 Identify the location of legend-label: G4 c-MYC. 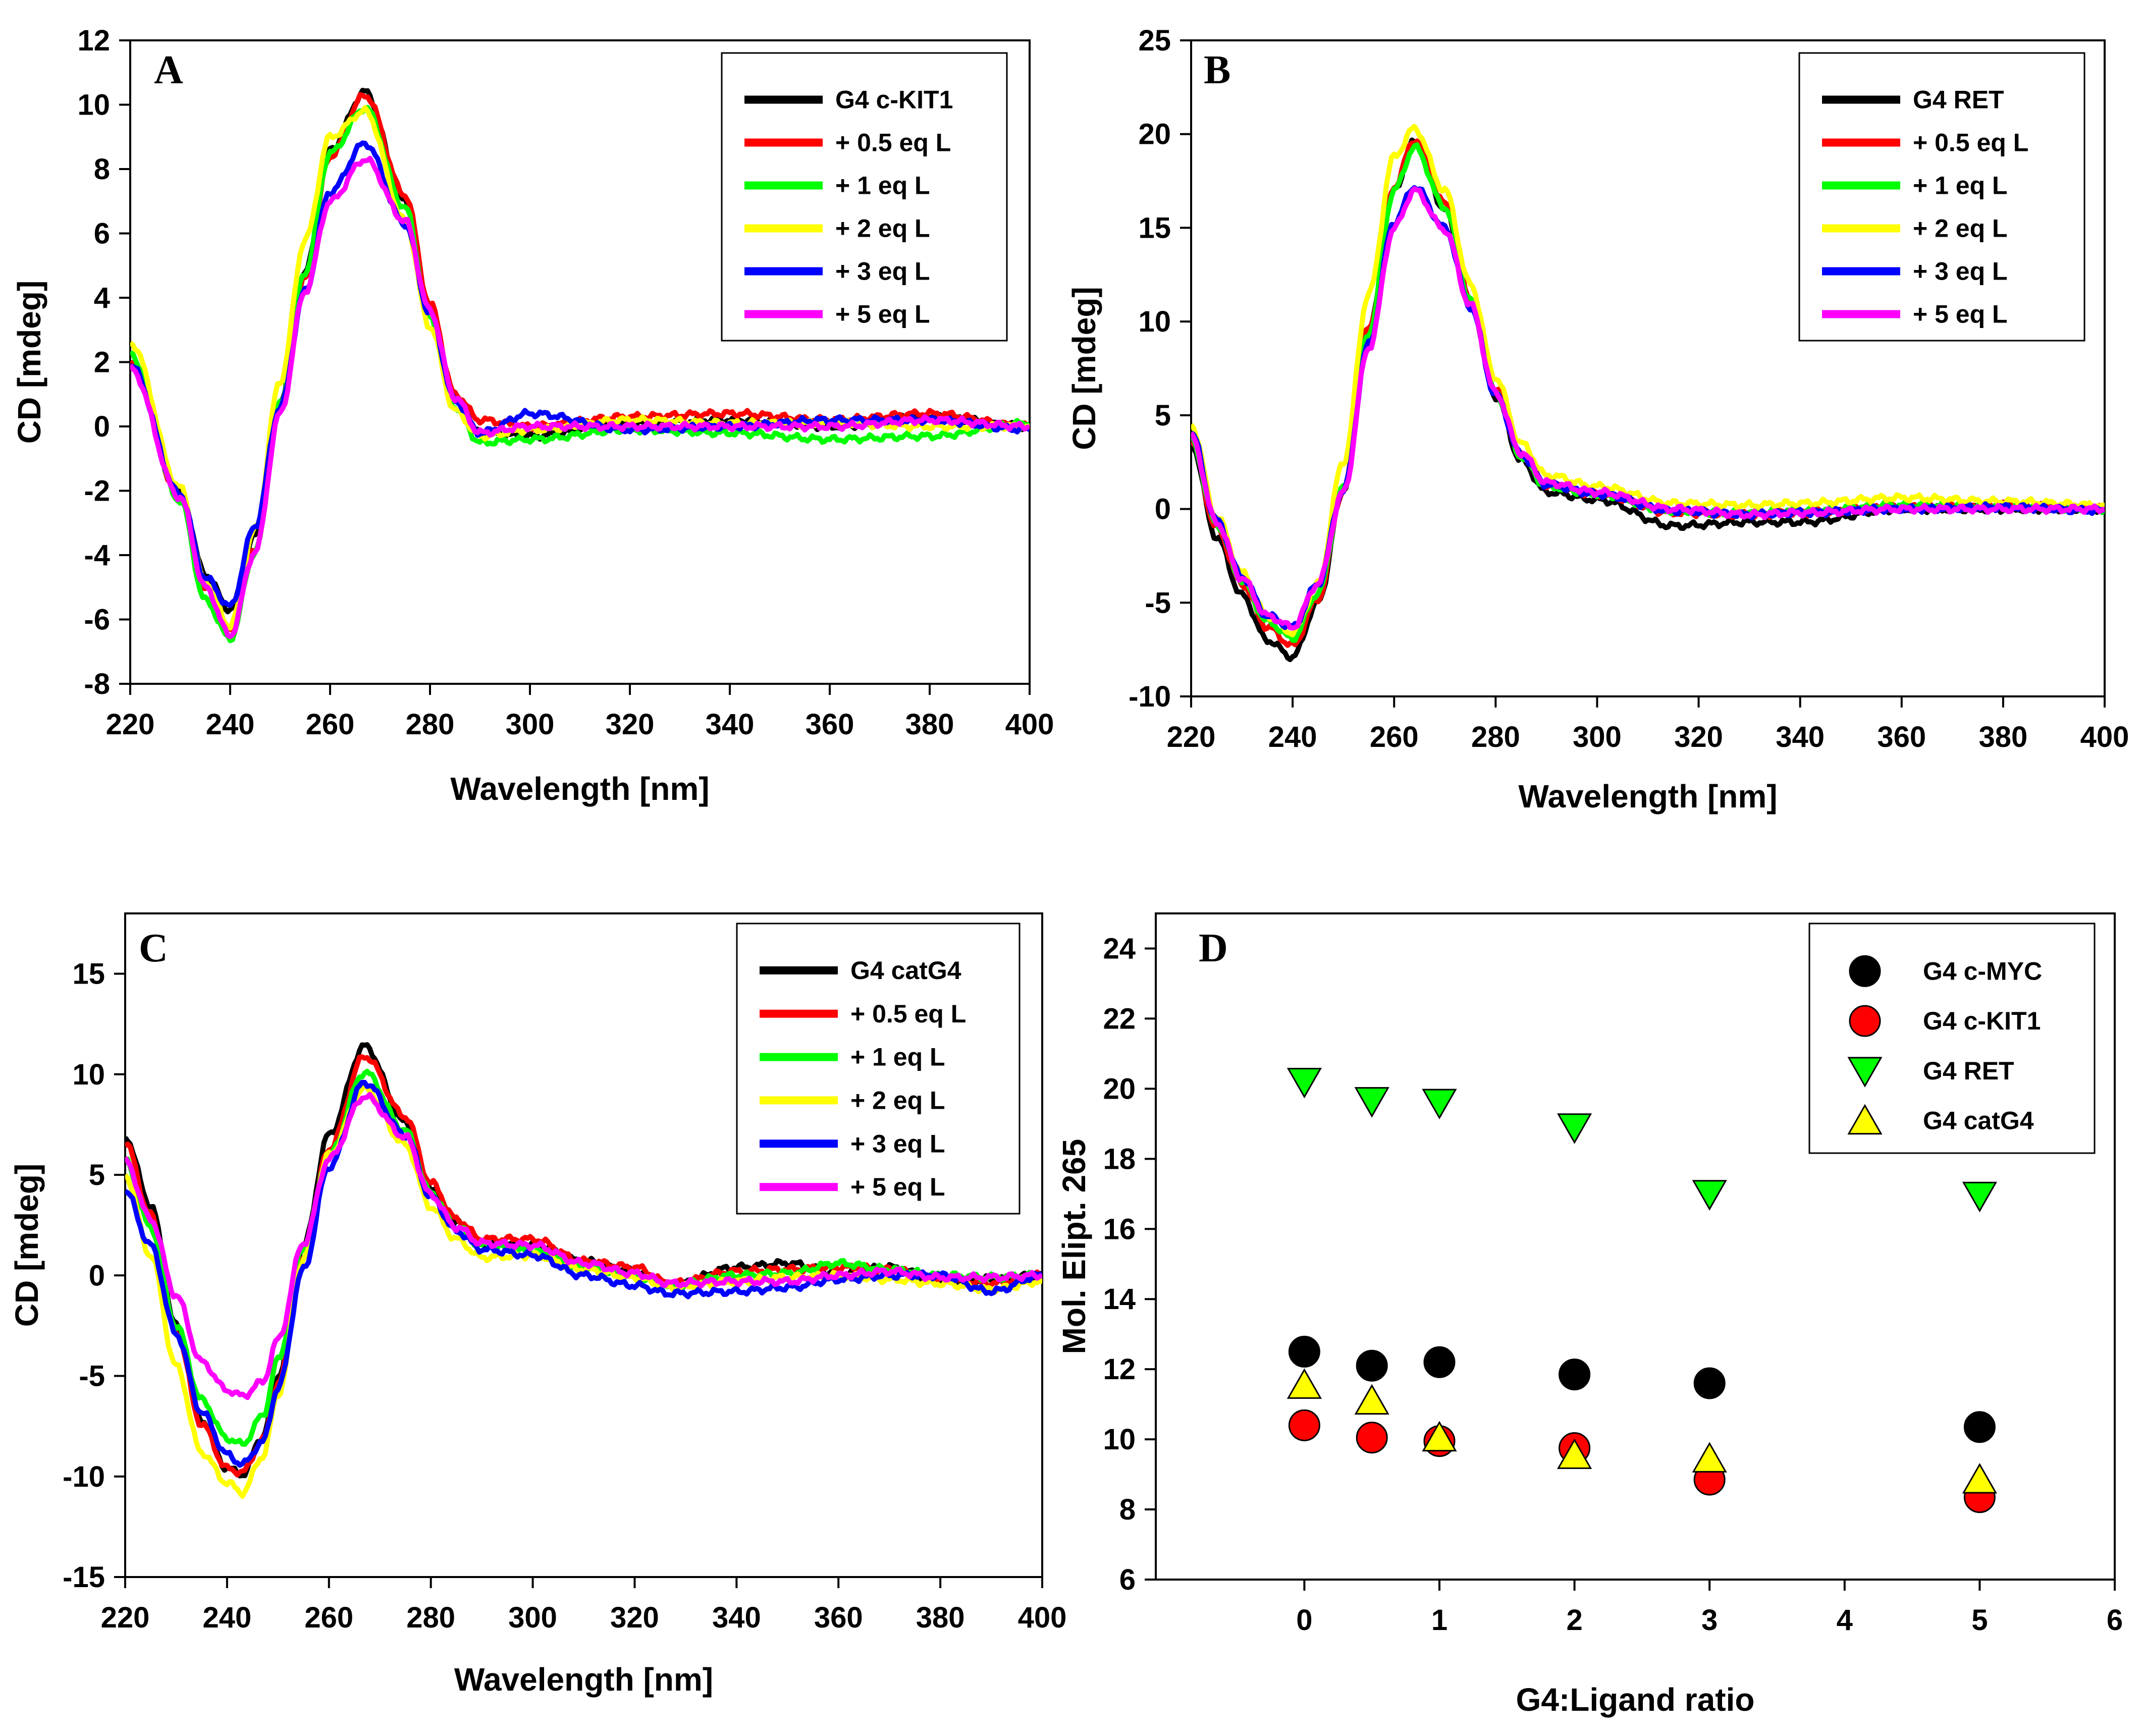
(1983, 971).